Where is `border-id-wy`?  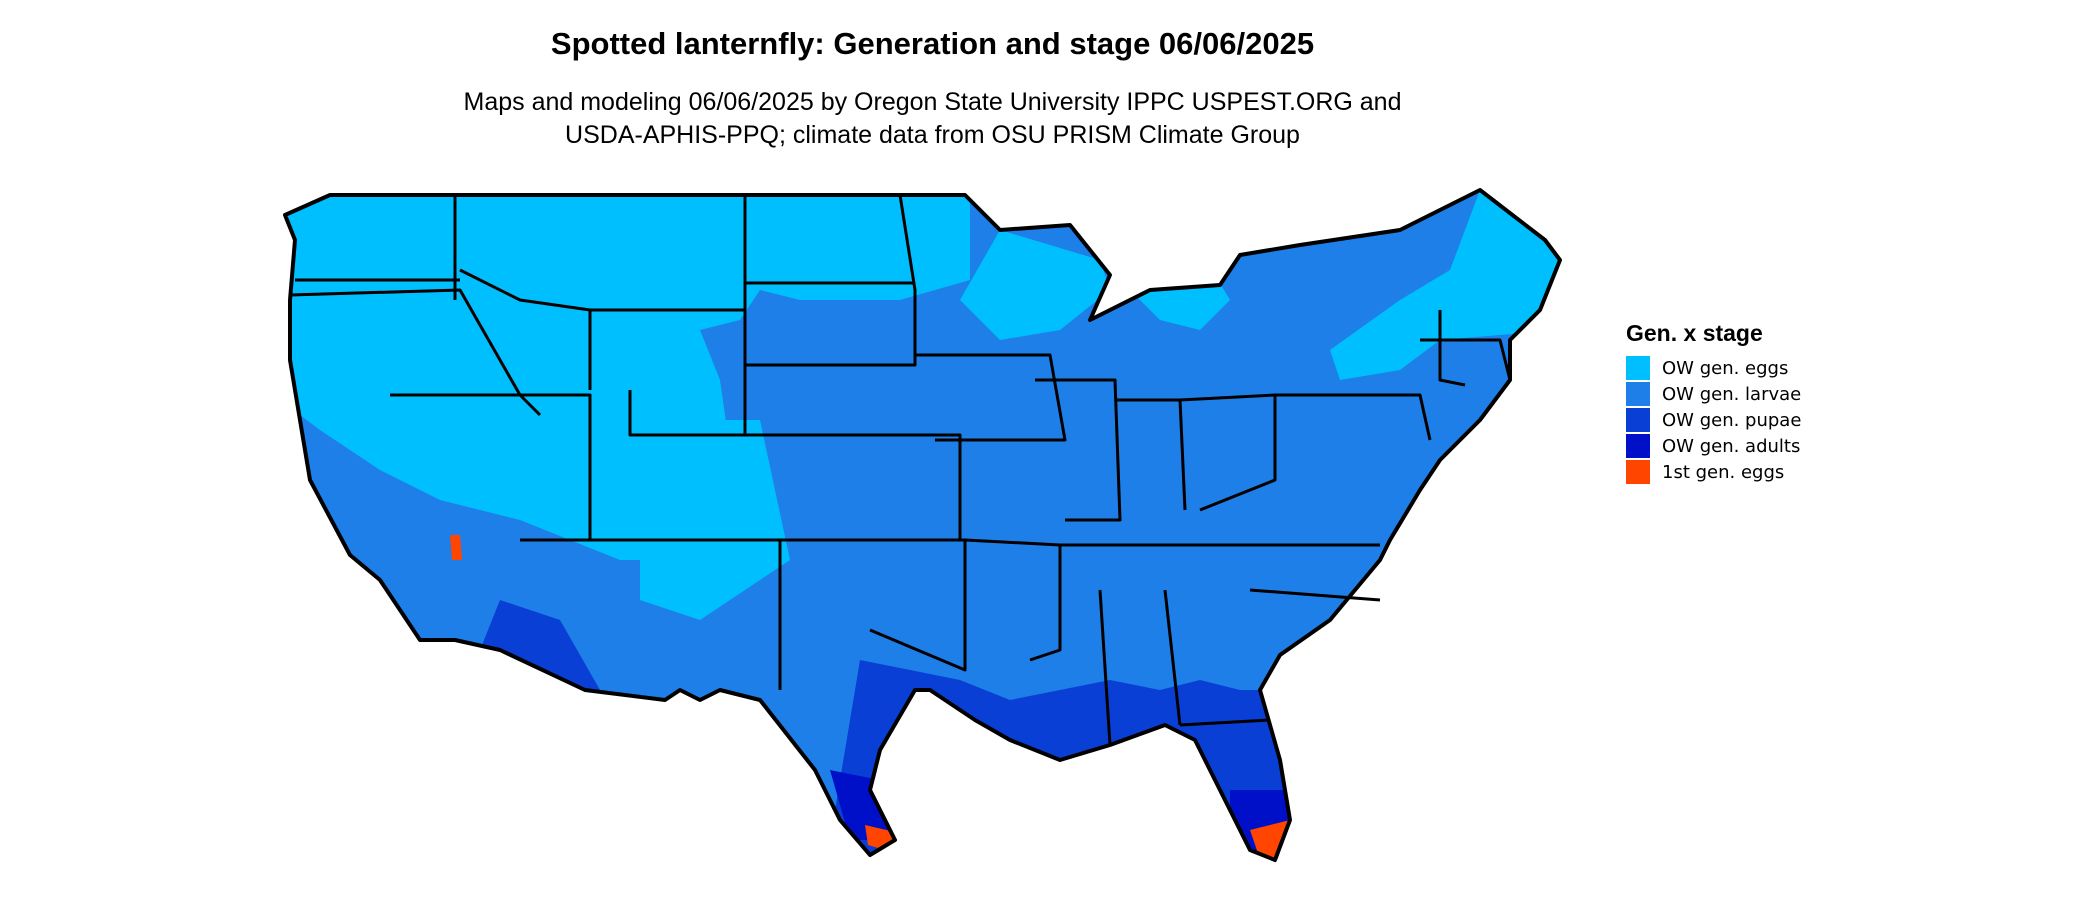 border-id-wy is located at coordinates (525, 329).